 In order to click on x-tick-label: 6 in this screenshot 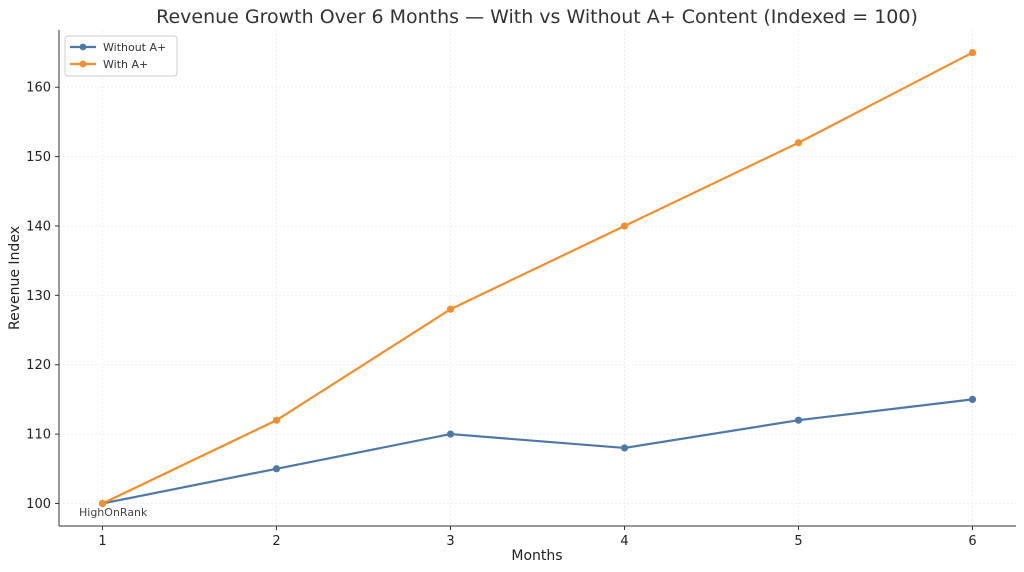, I will do `click(972, 541)`.